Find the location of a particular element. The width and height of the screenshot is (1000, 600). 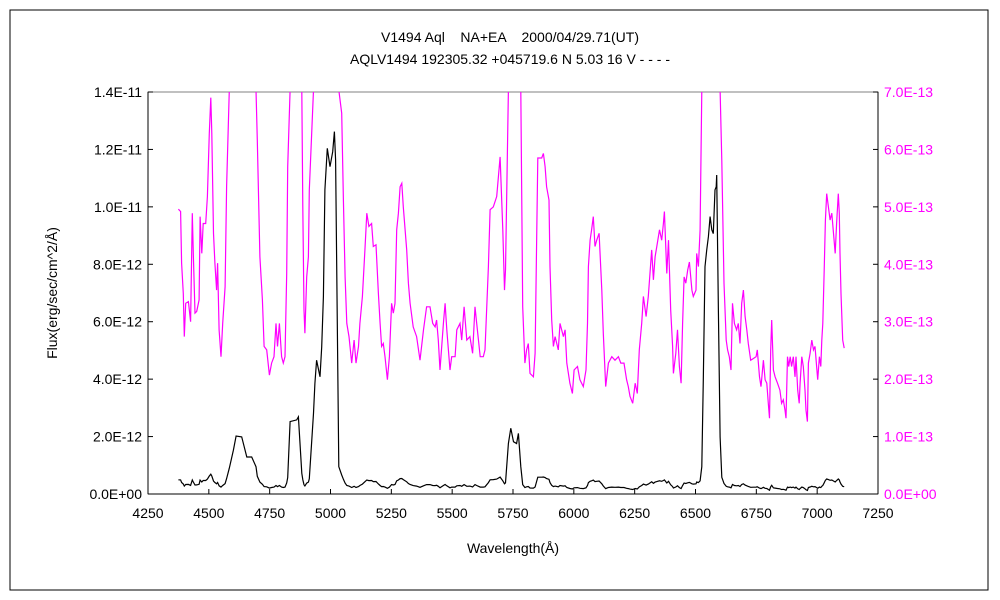

y-left-tick-label: 4.0E-12 is located at coordinates (117, 379).